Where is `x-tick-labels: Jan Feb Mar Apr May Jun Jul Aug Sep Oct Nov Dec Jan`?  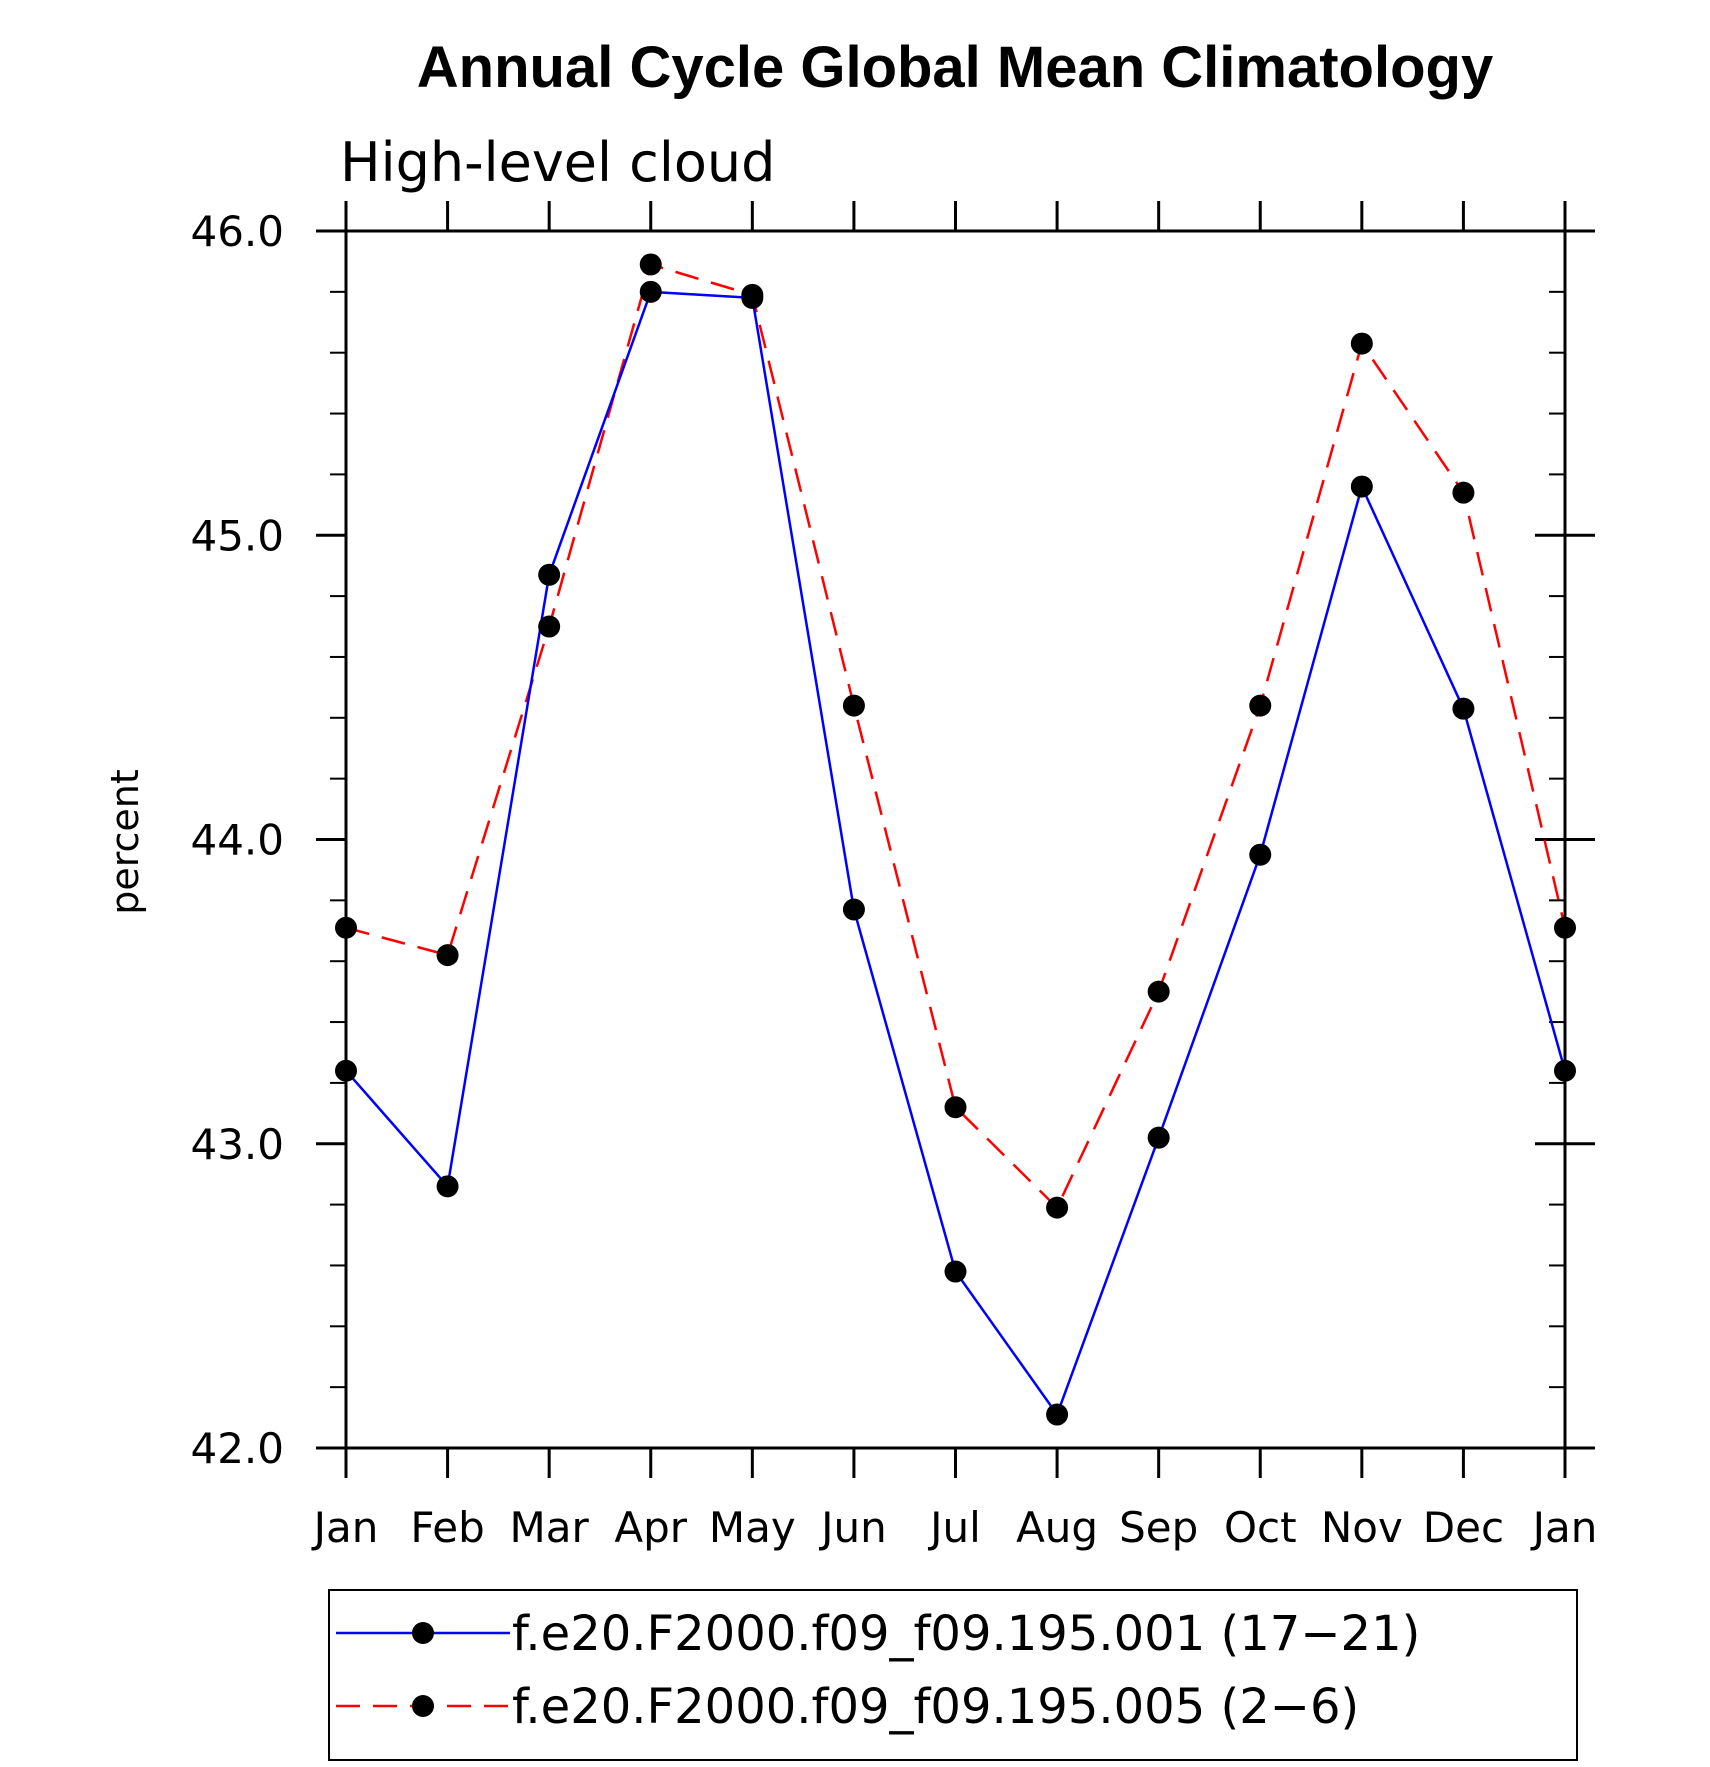
x-tick-labels: Jan Feb Mar Apr May Jun Jul Aug Sep Oct Nov Dec Jan is located at coordinates (954, 1527).